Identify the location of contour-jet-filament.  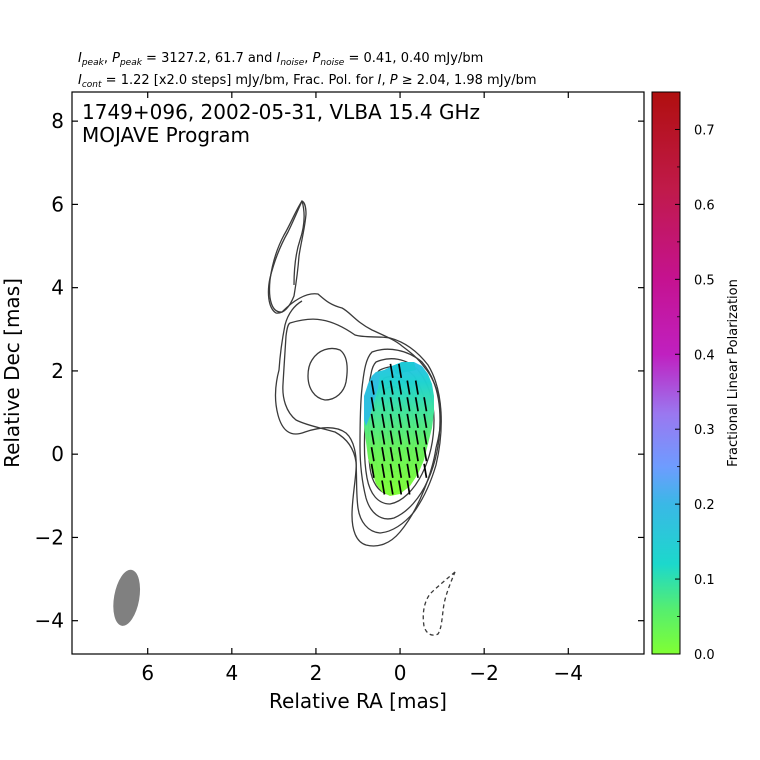
(287, 257).